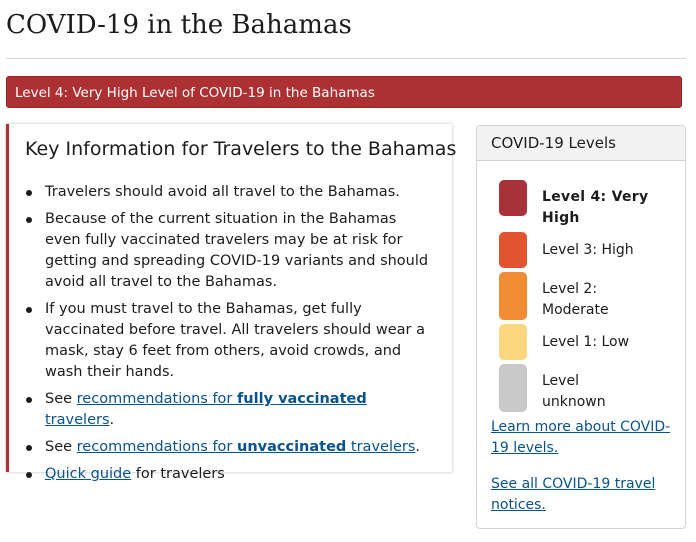 The height and width of the screenshot is (542, 696). What do you see at coordinates (88, 474) in the screenshot?
I see `quick-guide-link: Quick guide` at bounding box center [88, 474].